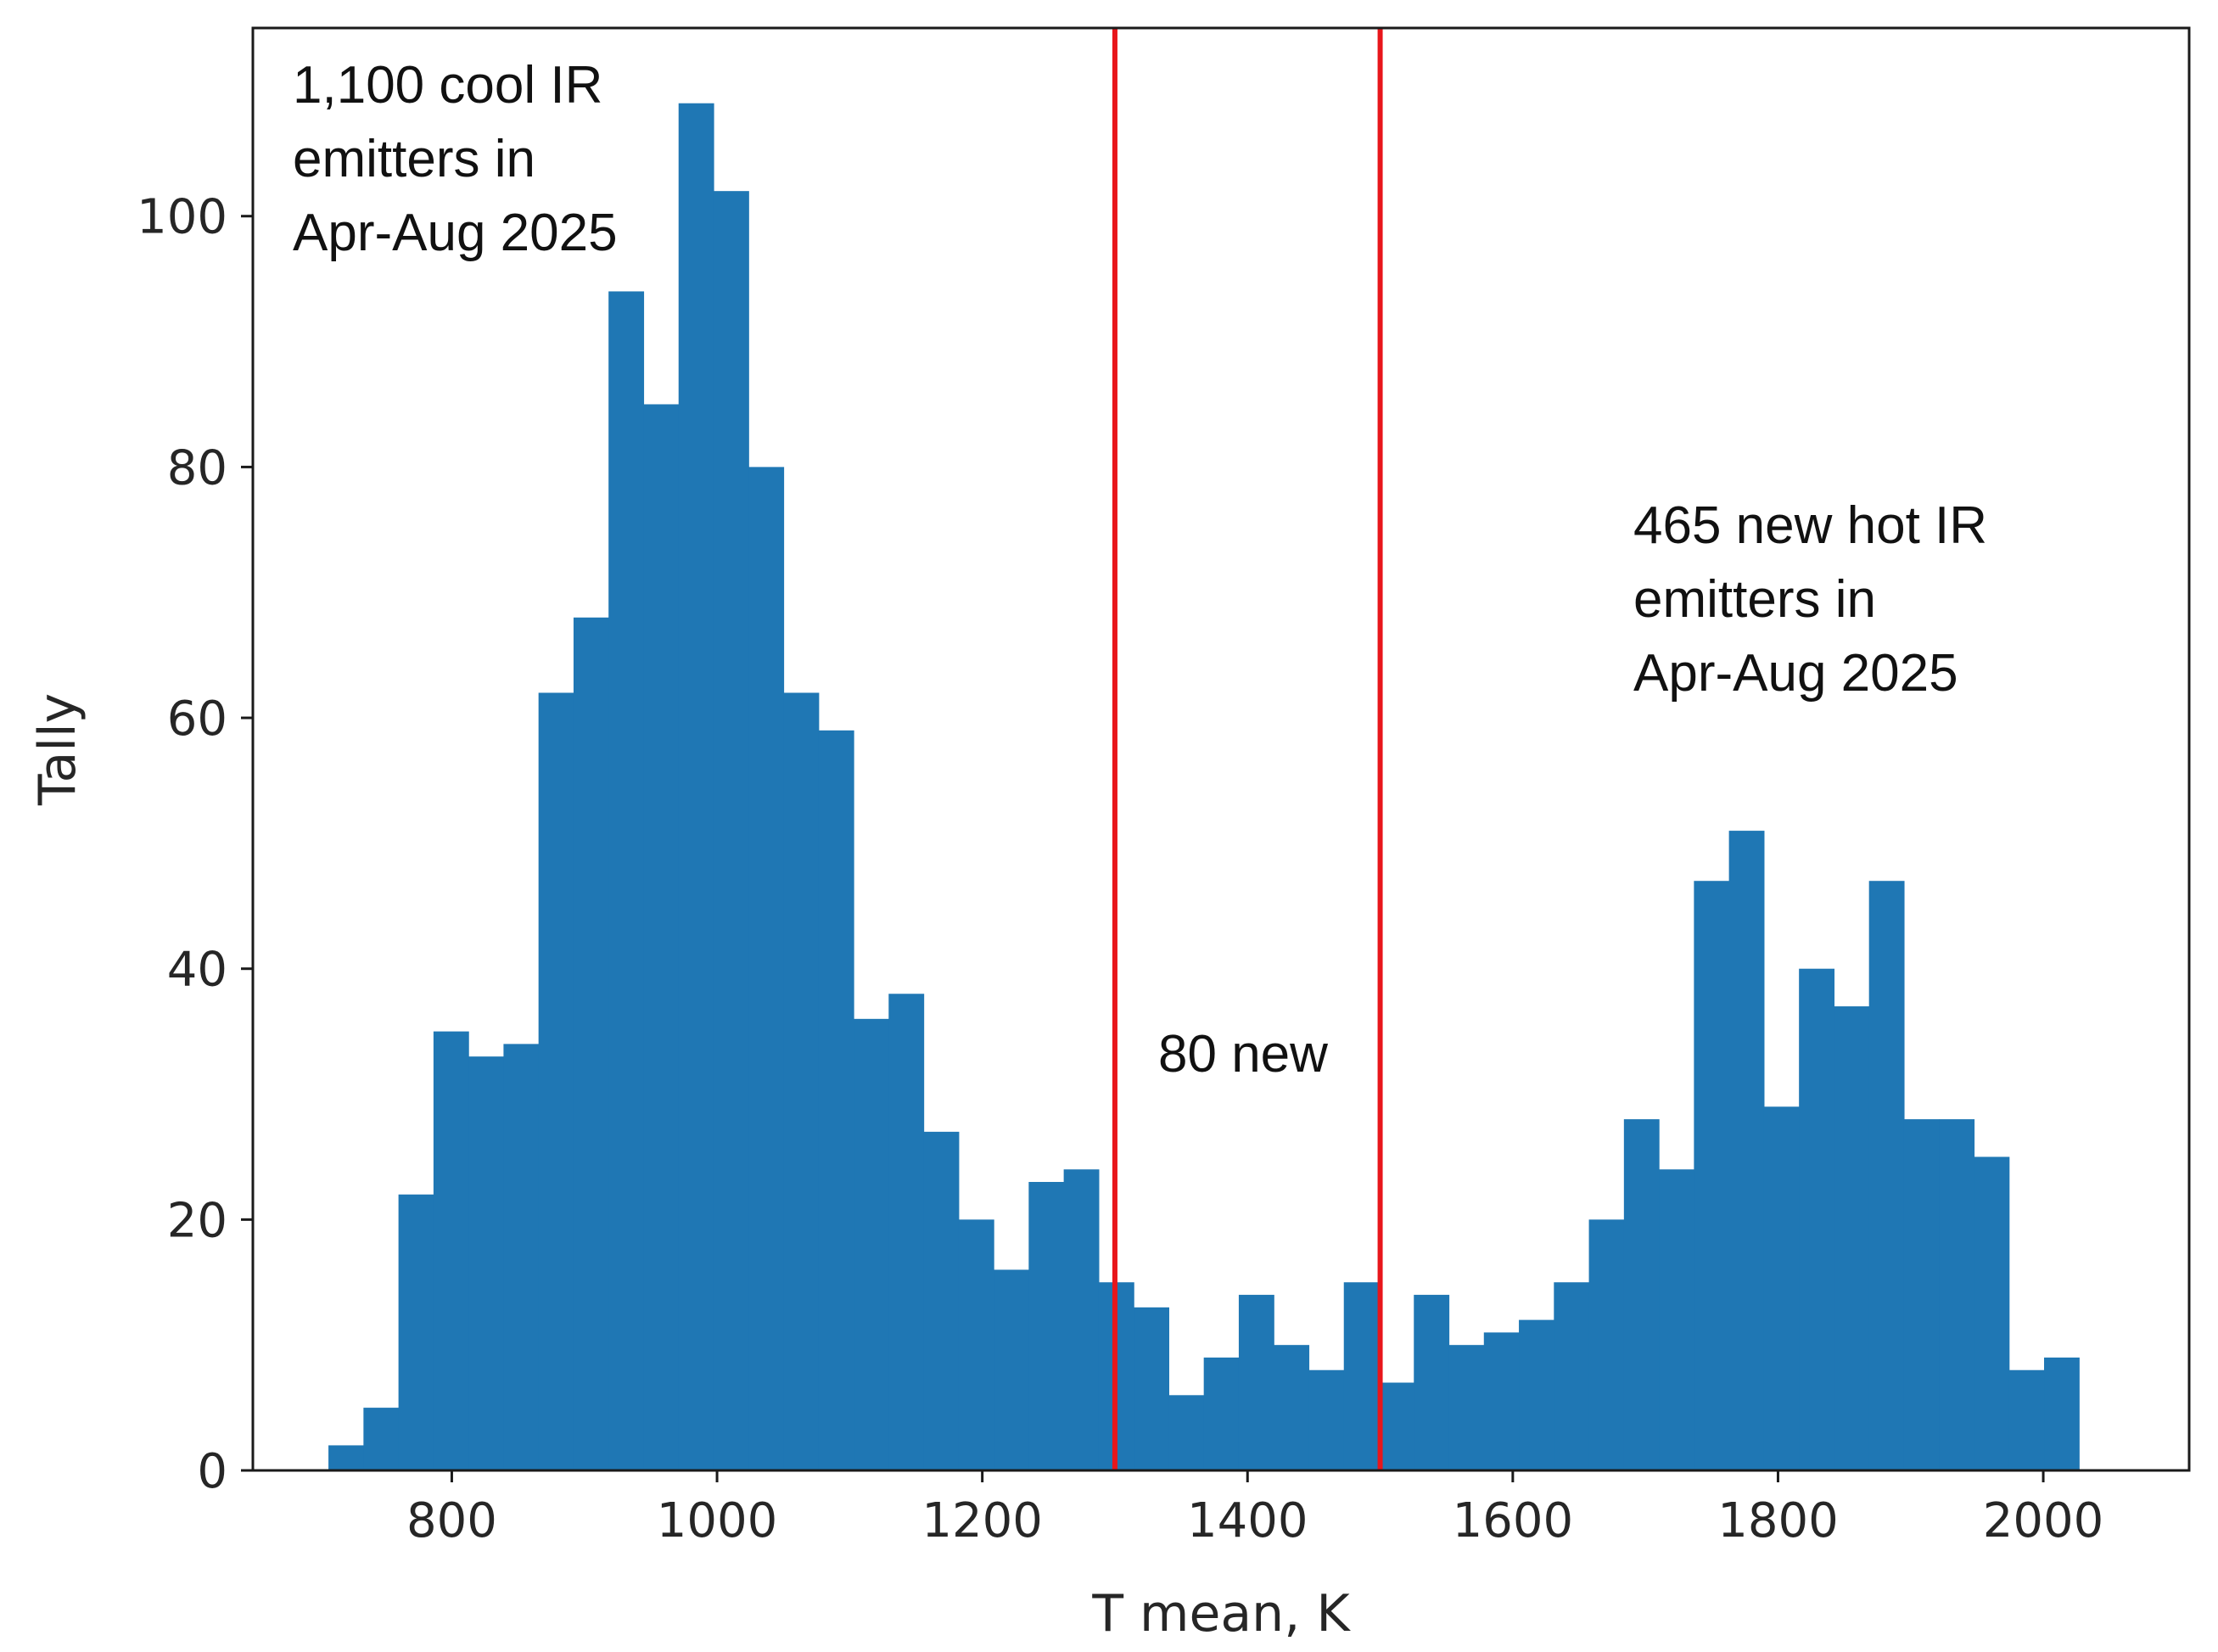 The width and height of the screenshot is (2218, 1652). I want to click on x-tick-label: 800, so click(451, 1520).